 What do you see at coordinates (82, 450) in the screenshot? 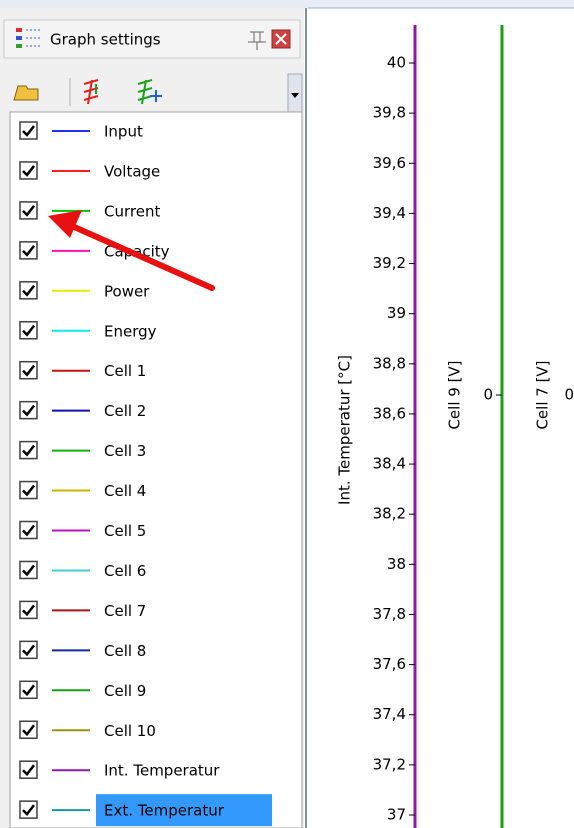
I see `series-row: Cell 3` at bounding box center [82, 450].